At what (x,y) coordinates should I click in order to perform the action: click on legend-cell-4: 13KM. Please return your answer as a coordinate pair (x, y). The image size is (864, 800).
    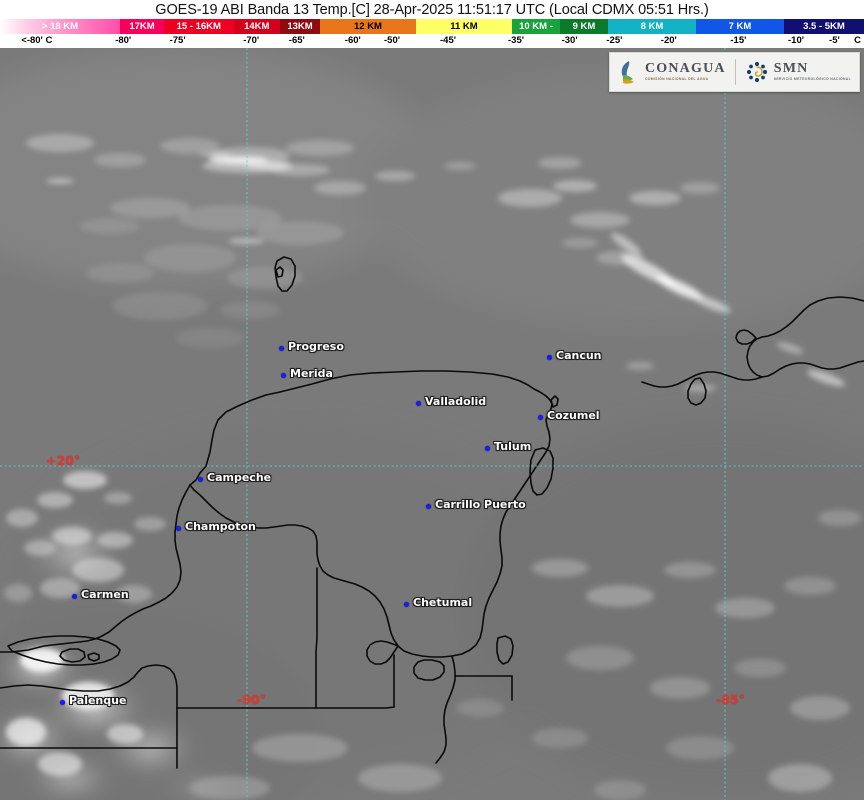
    Looking at the image, I should click on (299, 26).